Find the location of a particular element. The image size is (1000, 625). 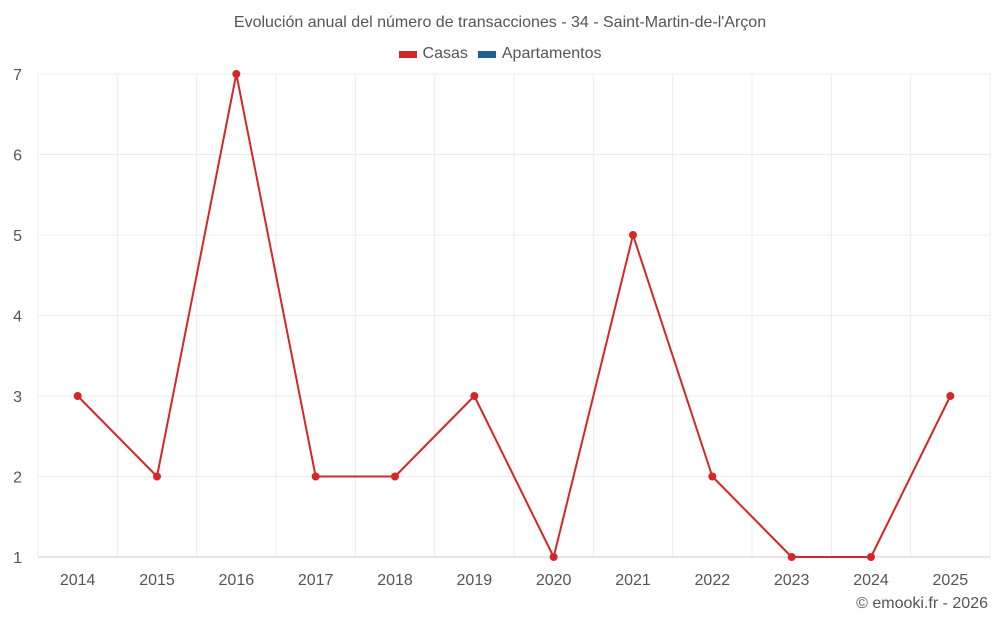

x-tick-label: 2023 is located at coordinates (792, 580).